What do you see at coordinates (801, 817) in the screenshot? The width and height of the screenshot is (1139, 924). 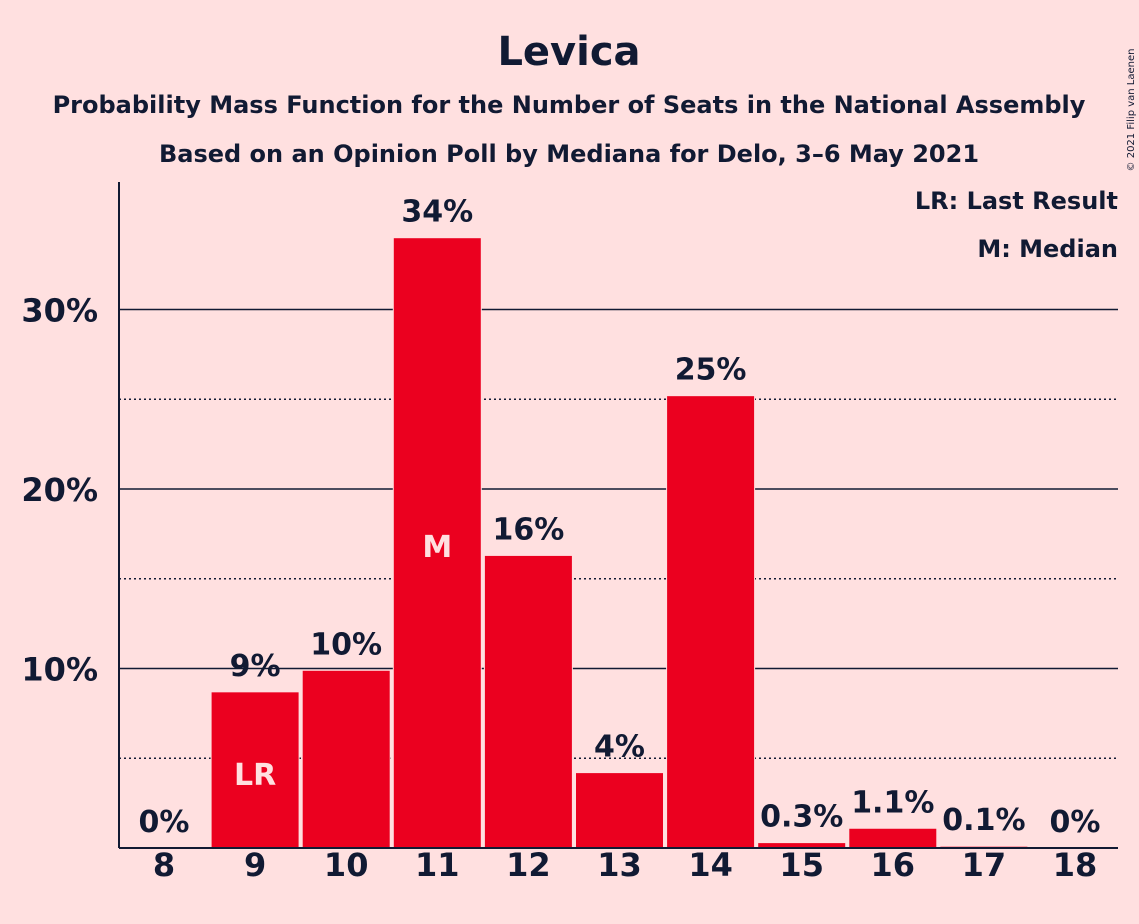 I see `data-label: 0.3%` at bounding box center [801, 817].